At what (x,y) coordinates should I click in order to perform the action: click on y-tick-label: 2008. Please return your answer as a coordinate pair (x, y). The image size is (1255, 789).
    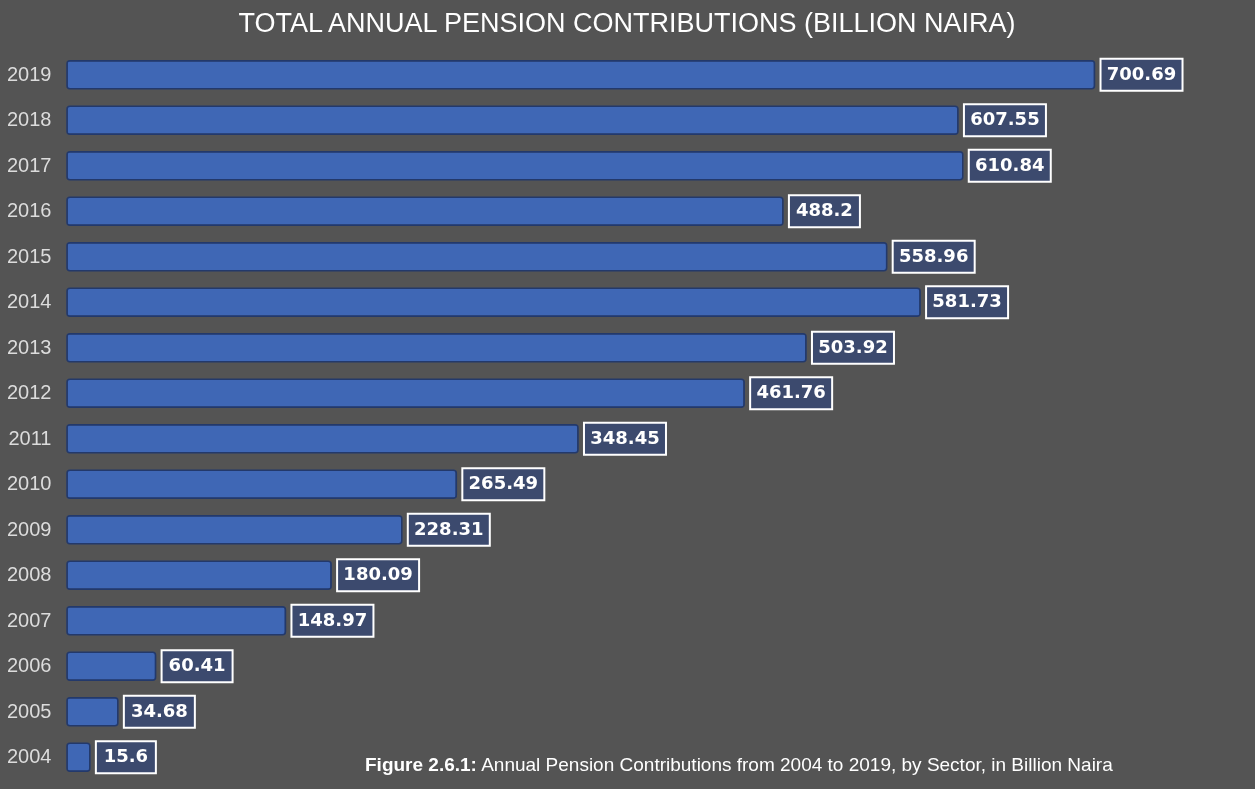
    Looking at the image, I should click on (29, 574).